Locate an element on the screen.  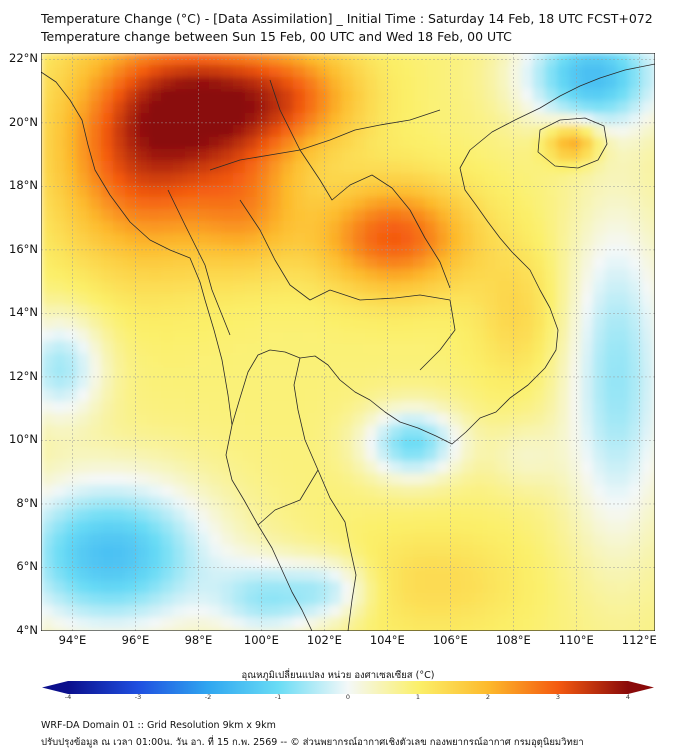
lat-tick-label: 8°N is located at coordinates (27, 502).